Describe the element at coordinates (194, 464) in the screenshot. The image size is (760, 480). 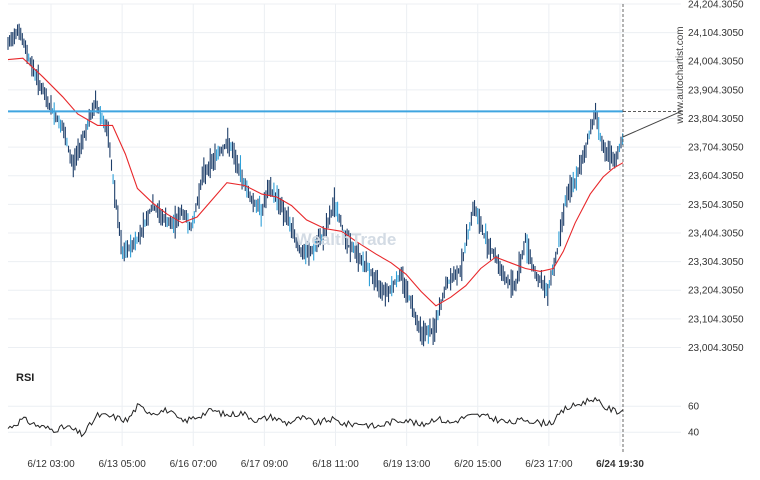
I see `time-tick-label: 6/16 07:00` at that location.